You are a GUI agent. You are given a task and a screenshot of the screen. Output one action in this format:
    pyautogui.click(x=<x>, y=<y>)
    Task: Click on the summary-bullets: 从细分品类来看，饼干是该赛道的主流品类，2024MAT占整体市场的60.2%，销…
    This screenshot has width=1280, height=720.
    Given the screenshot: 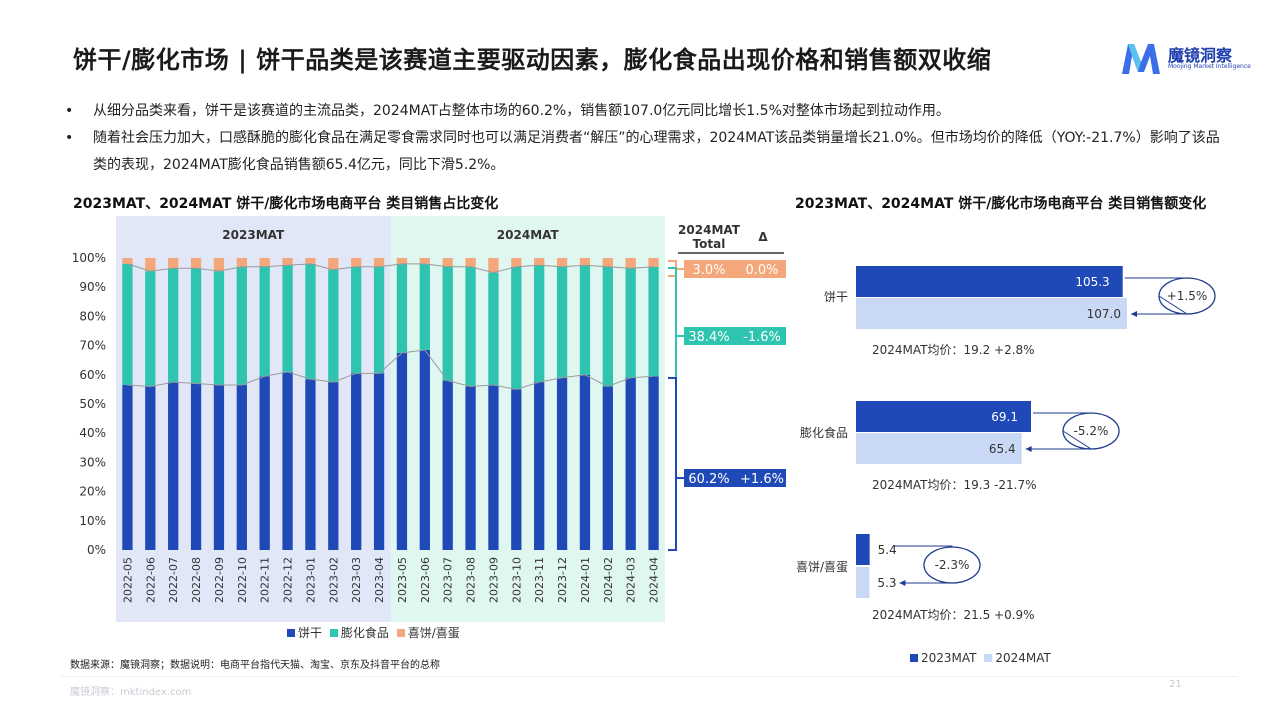 What is the action you would take?
    pyautogui.click(x=645, y=138)
    